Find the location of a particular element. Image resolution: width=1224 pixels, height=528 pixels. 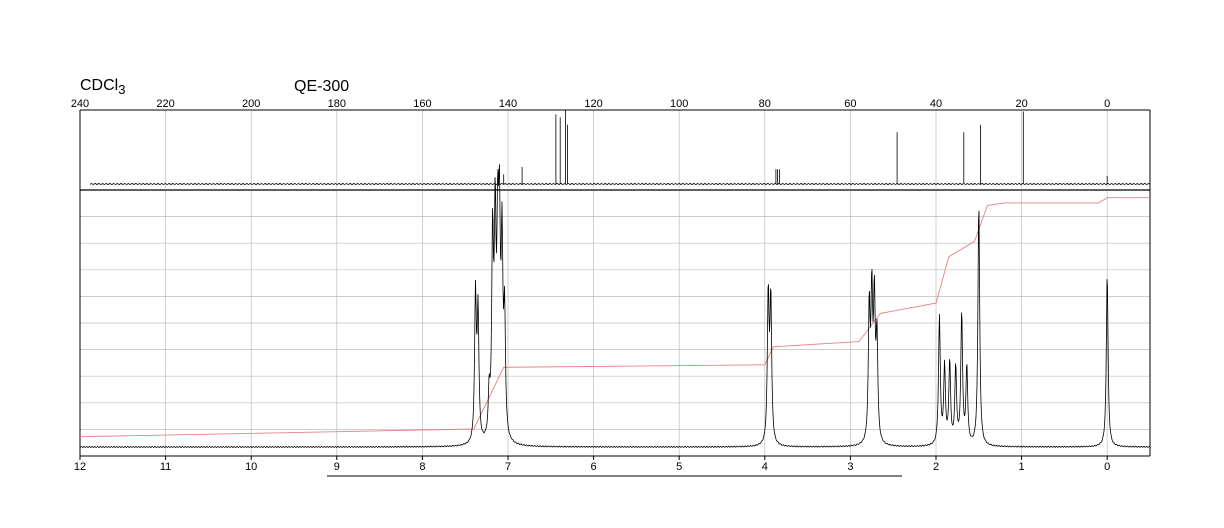

c13-tick-label: 140 is located at coordinates (508, 104).